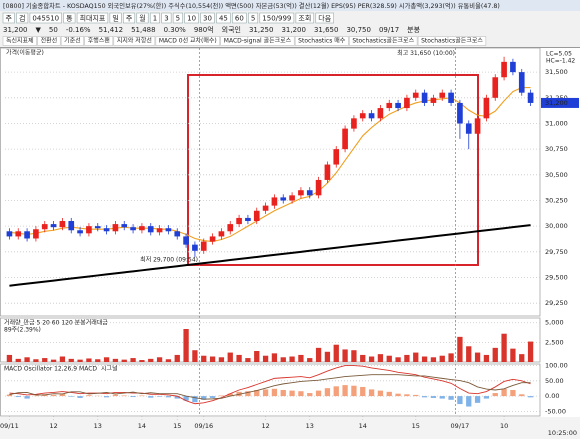  I want to click on control-label: 1, so click(155, 19).